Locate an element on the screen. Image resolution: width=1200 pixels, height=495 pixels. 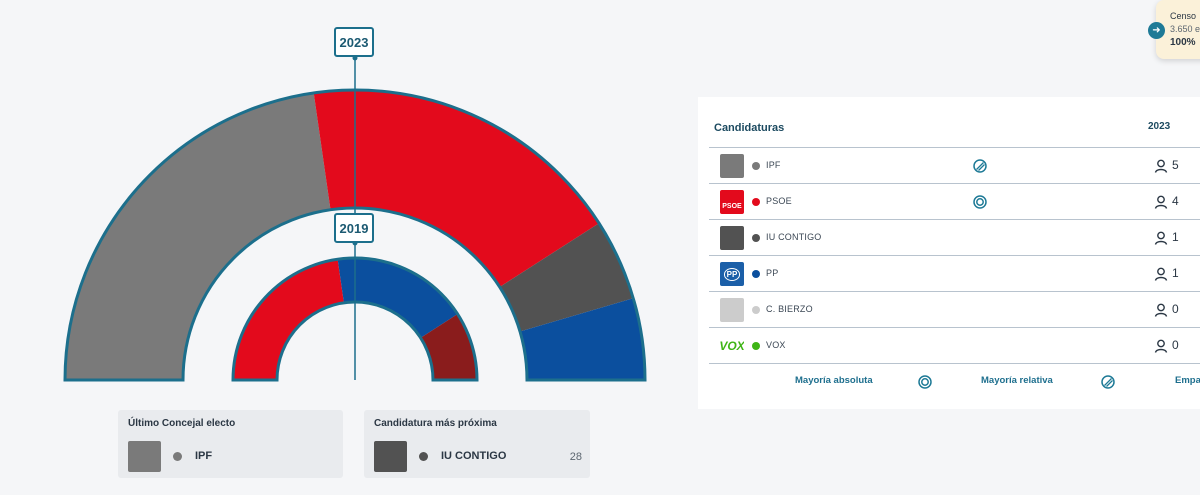
psoe-logo: PSOE is located at coordinates (732, 202).